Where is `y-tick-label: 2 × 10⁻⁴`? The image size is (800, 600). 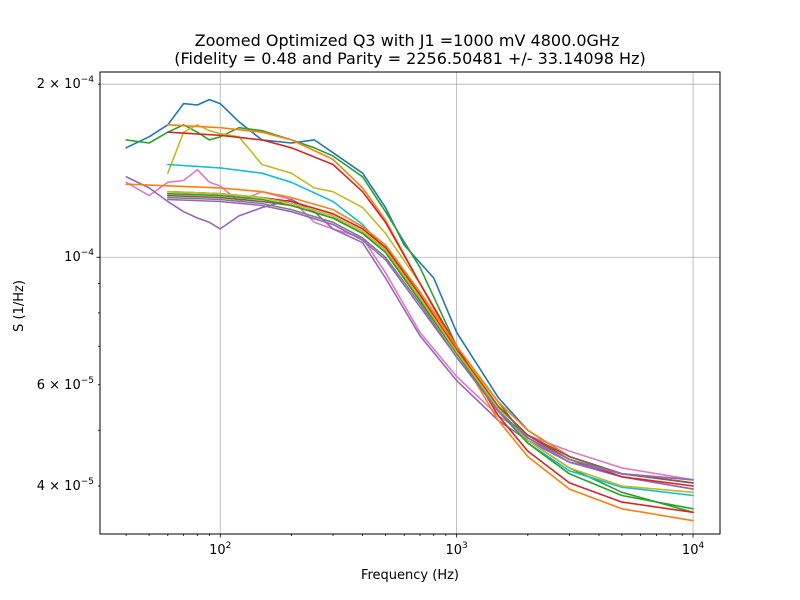
y-tick-label: 2 × 10⁻⁴ is located at coordinates (66, 83).